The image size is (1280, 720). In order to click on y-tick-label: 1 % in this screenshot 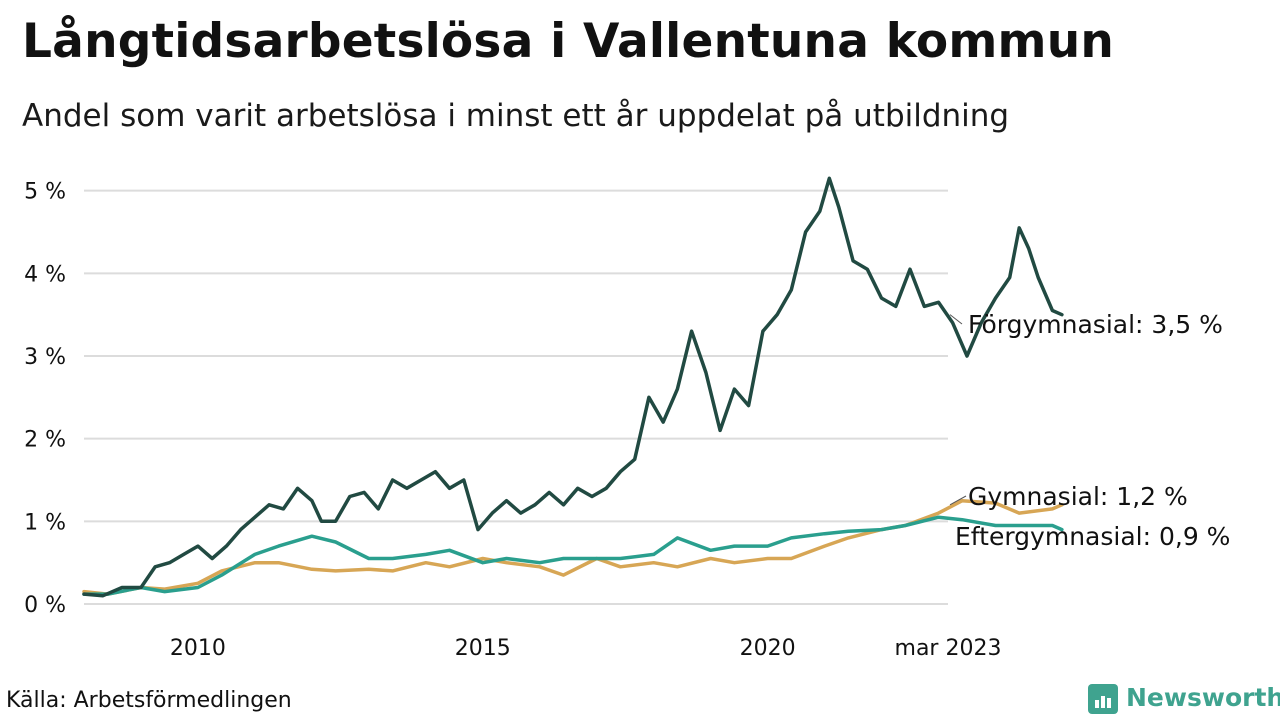, I will do `click(45, 522)`.